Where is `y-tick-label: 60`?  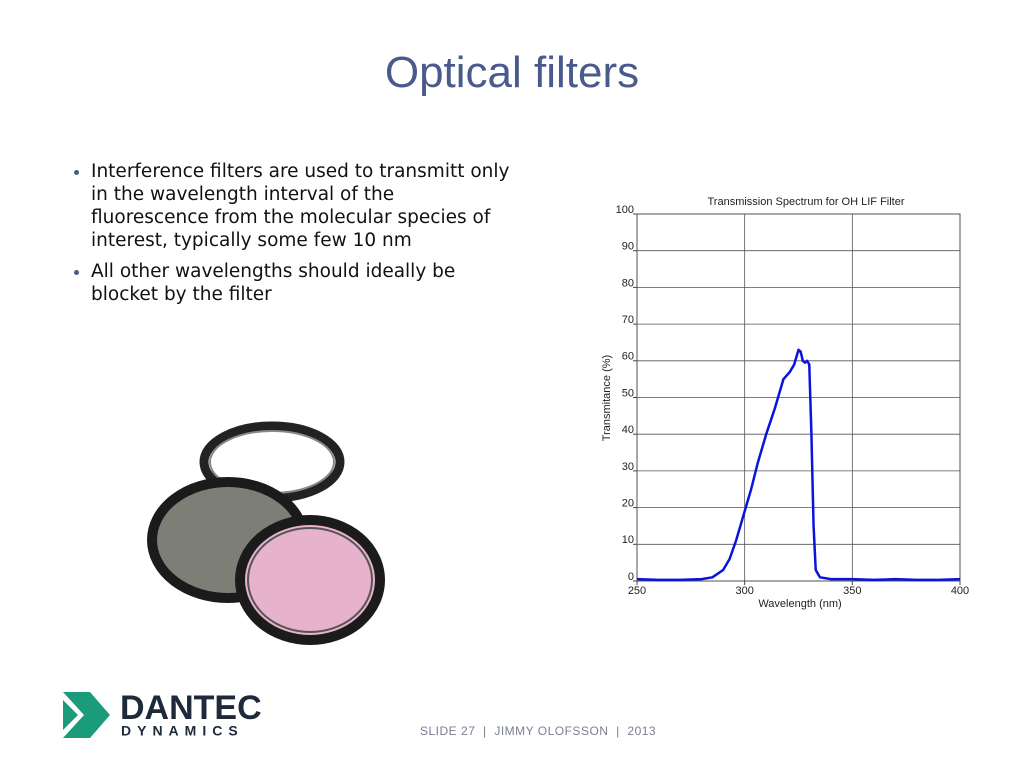
y-tick-label: 60 is located at coordinates (628, 357).